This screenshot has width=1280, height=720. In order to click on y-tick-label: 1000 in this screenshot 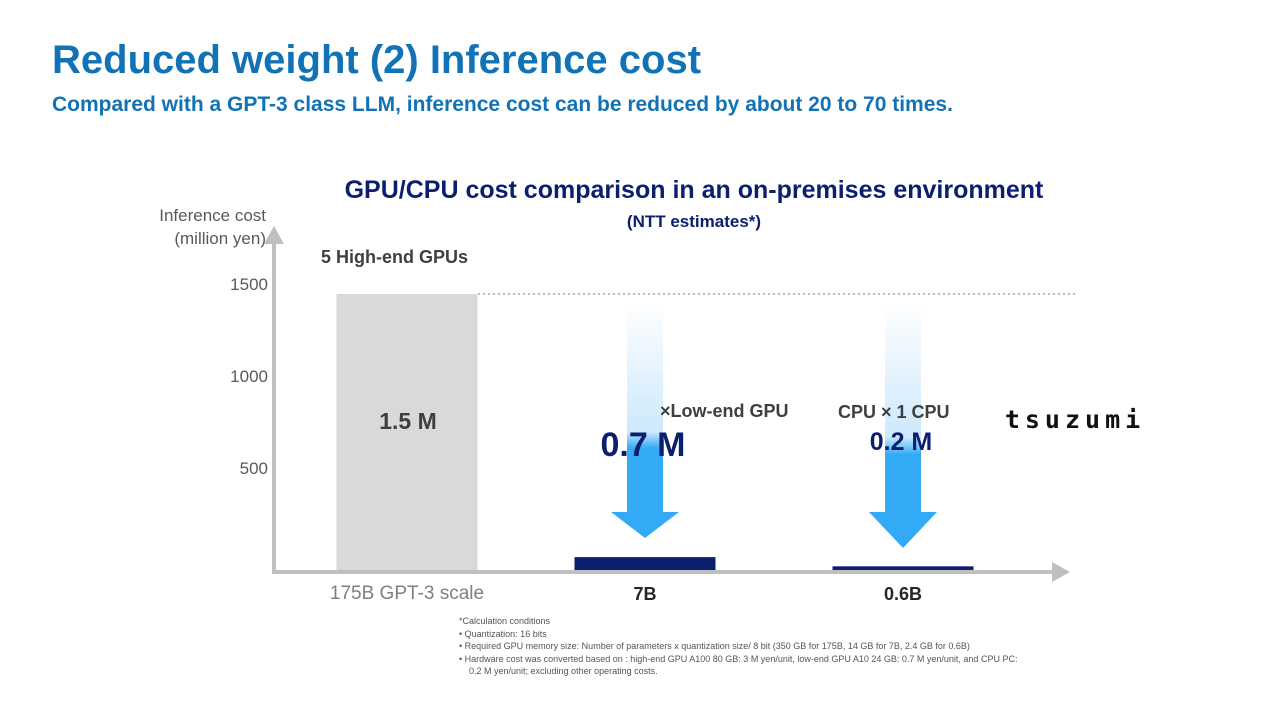, I will do `click(249, 376)`.